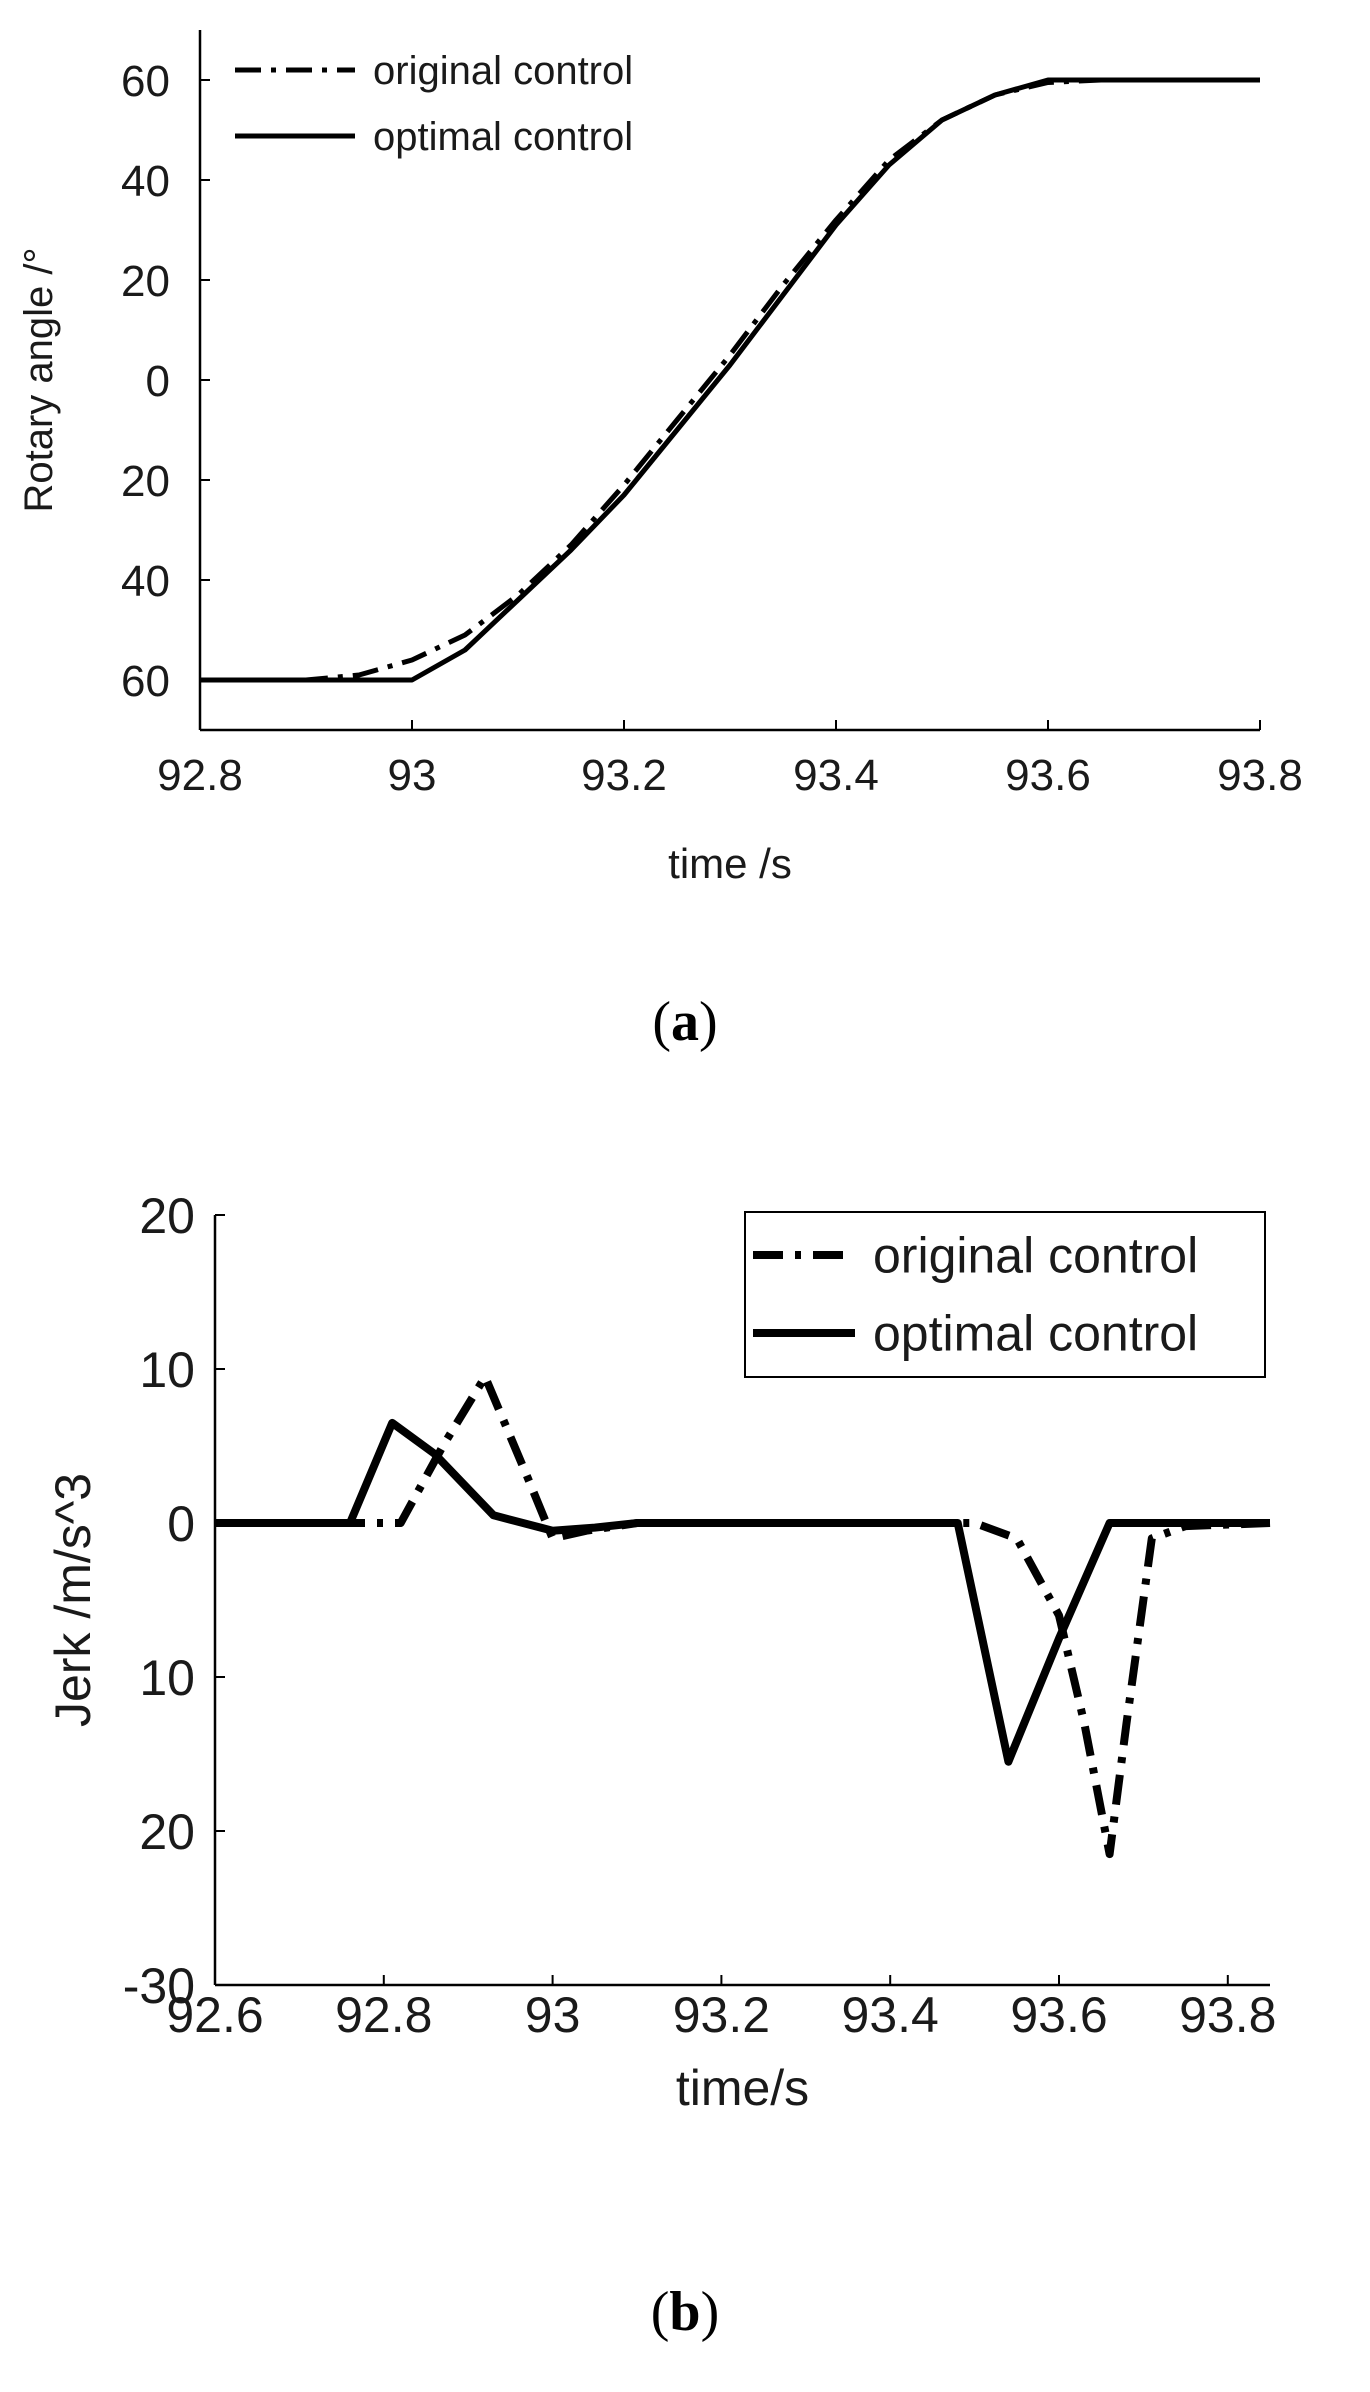 The height and width of the screenshot is (2392, 1370). What do you see at coordinates (685, 2312) in the screenshot?
I see `panel-caption-b: (b)` at bounding box center [685, 2312].